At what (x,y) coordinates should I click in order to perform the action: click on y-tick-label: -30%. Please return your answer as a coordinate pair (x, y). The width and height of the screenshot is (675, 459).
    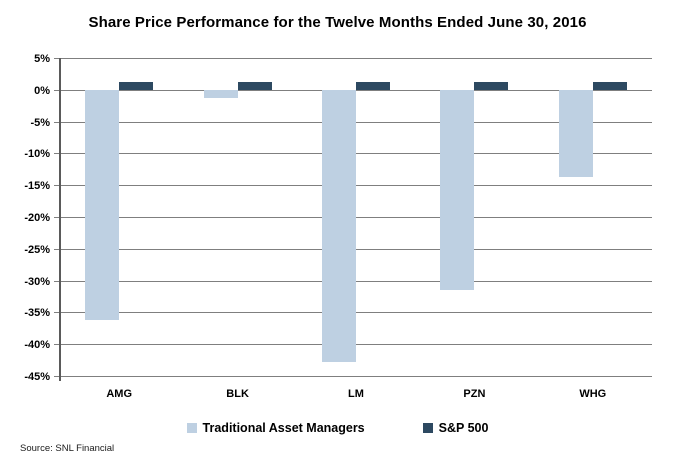
    Looking at the image, I should click on (37, 281).